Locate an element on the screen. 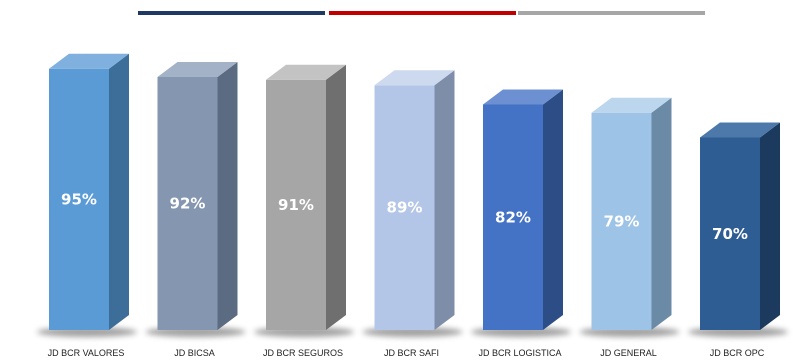  category-label-2: JD BICSA is located at coordinates (194, 353).